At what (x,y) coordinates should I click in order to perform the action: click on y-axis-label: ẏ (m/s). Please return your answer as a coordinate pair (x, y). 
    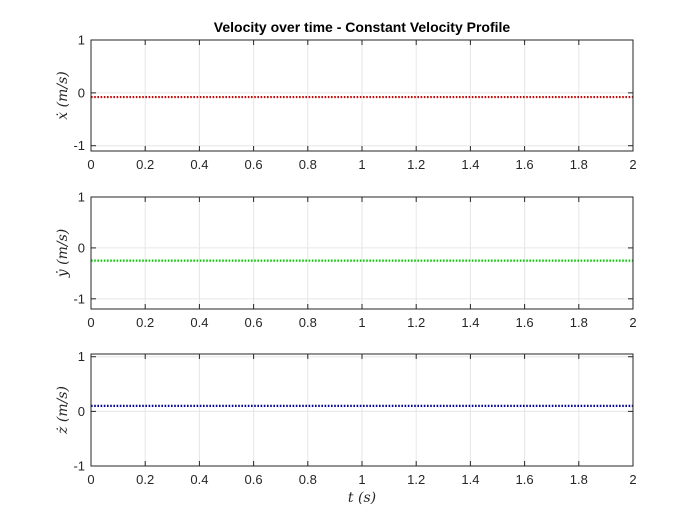
    Looking at the image, I should click on (63, 253).